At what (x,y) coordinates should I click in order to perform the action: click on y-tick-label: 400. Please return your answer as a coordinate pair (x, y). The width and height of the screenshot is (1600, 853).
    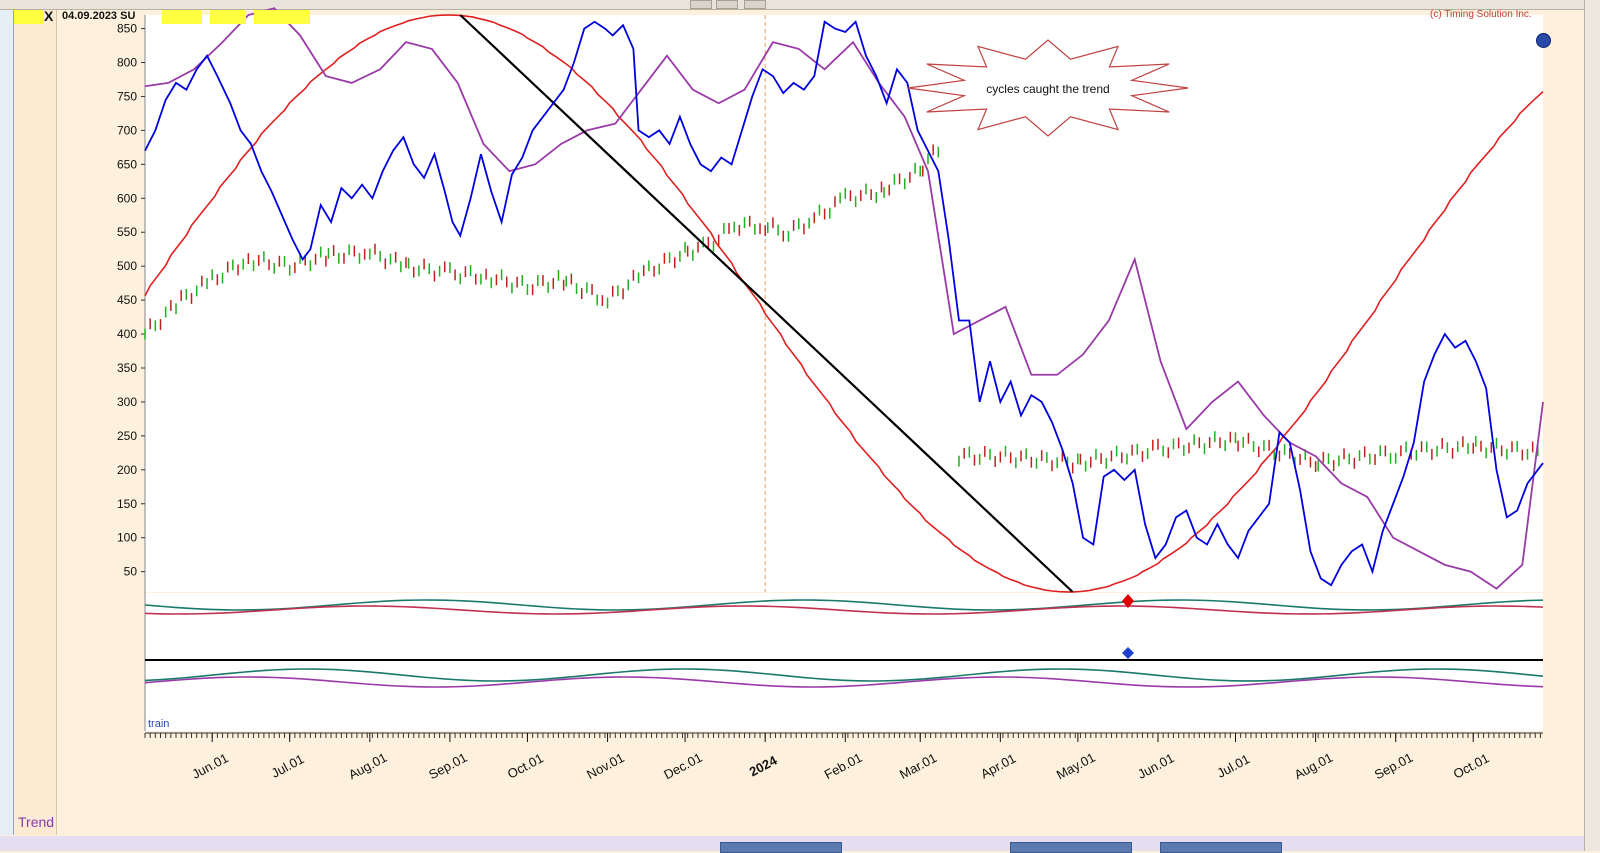
    Looking at the image, I should click on (127, 334).